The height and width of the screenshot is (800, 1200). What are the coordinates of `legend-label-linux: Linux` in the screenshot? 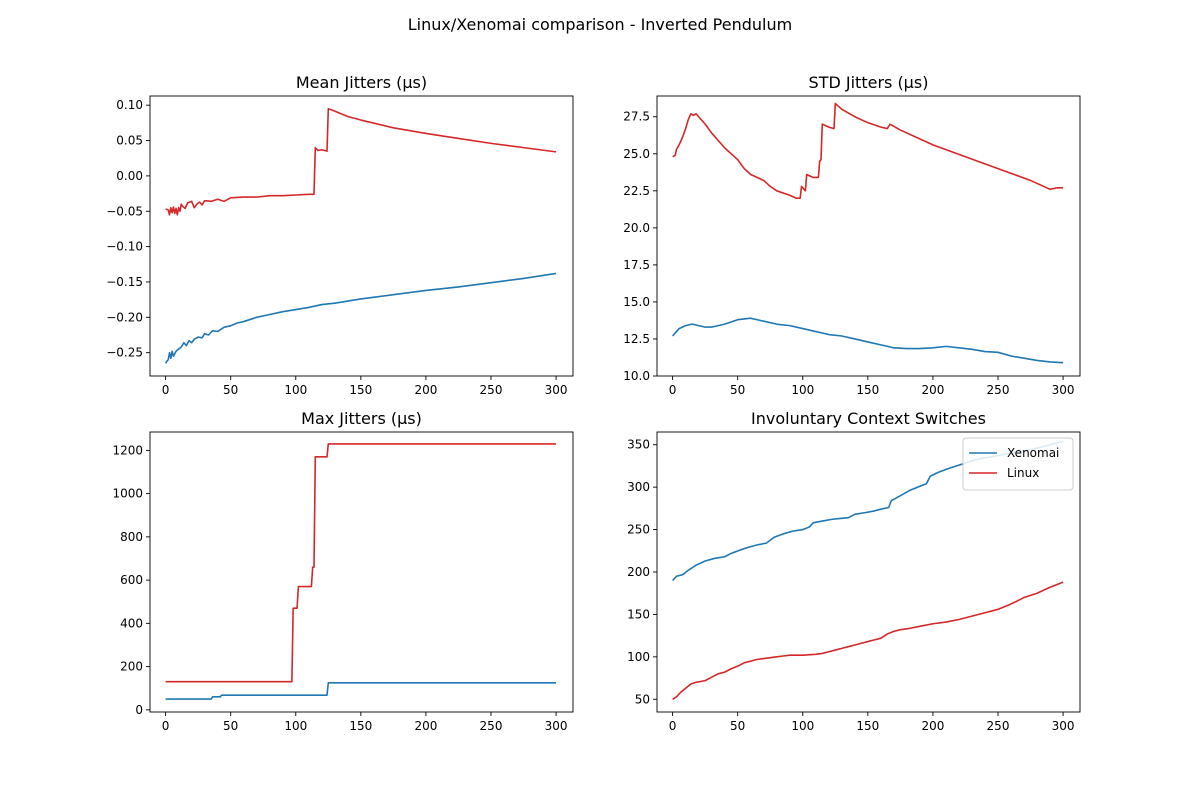 It's located at (1023, 473).